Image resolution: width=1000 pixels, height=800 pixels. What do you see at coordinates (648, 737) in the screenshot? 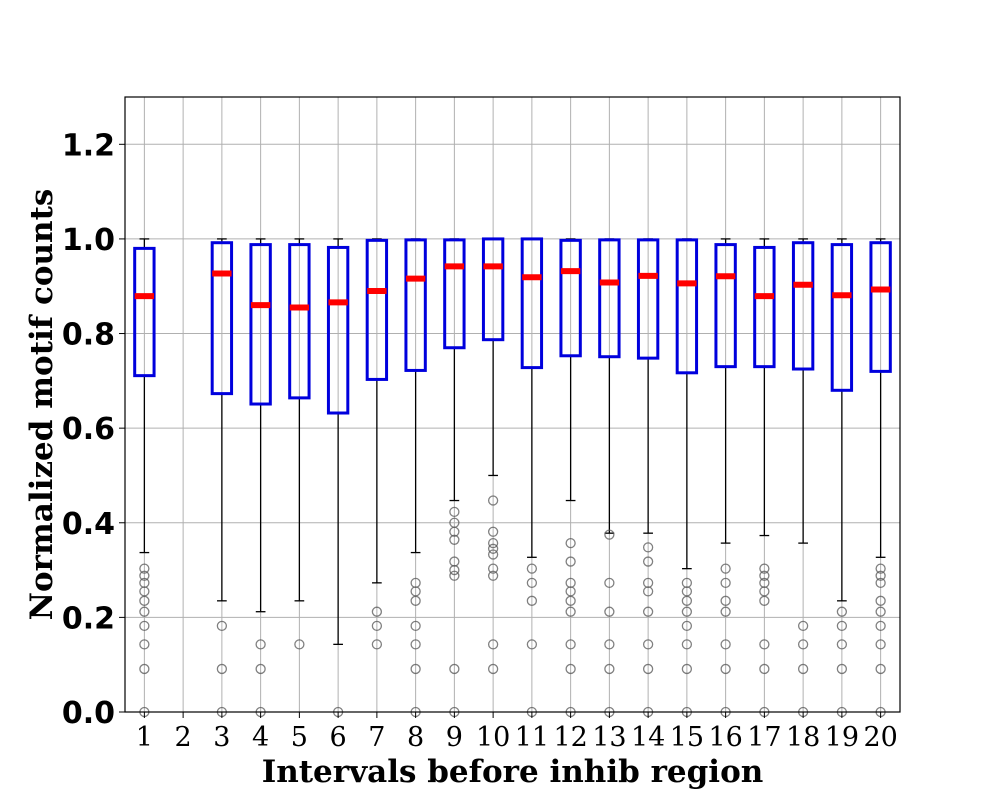
I see `x-tick-label: 14` at bounding box center [648, 737].